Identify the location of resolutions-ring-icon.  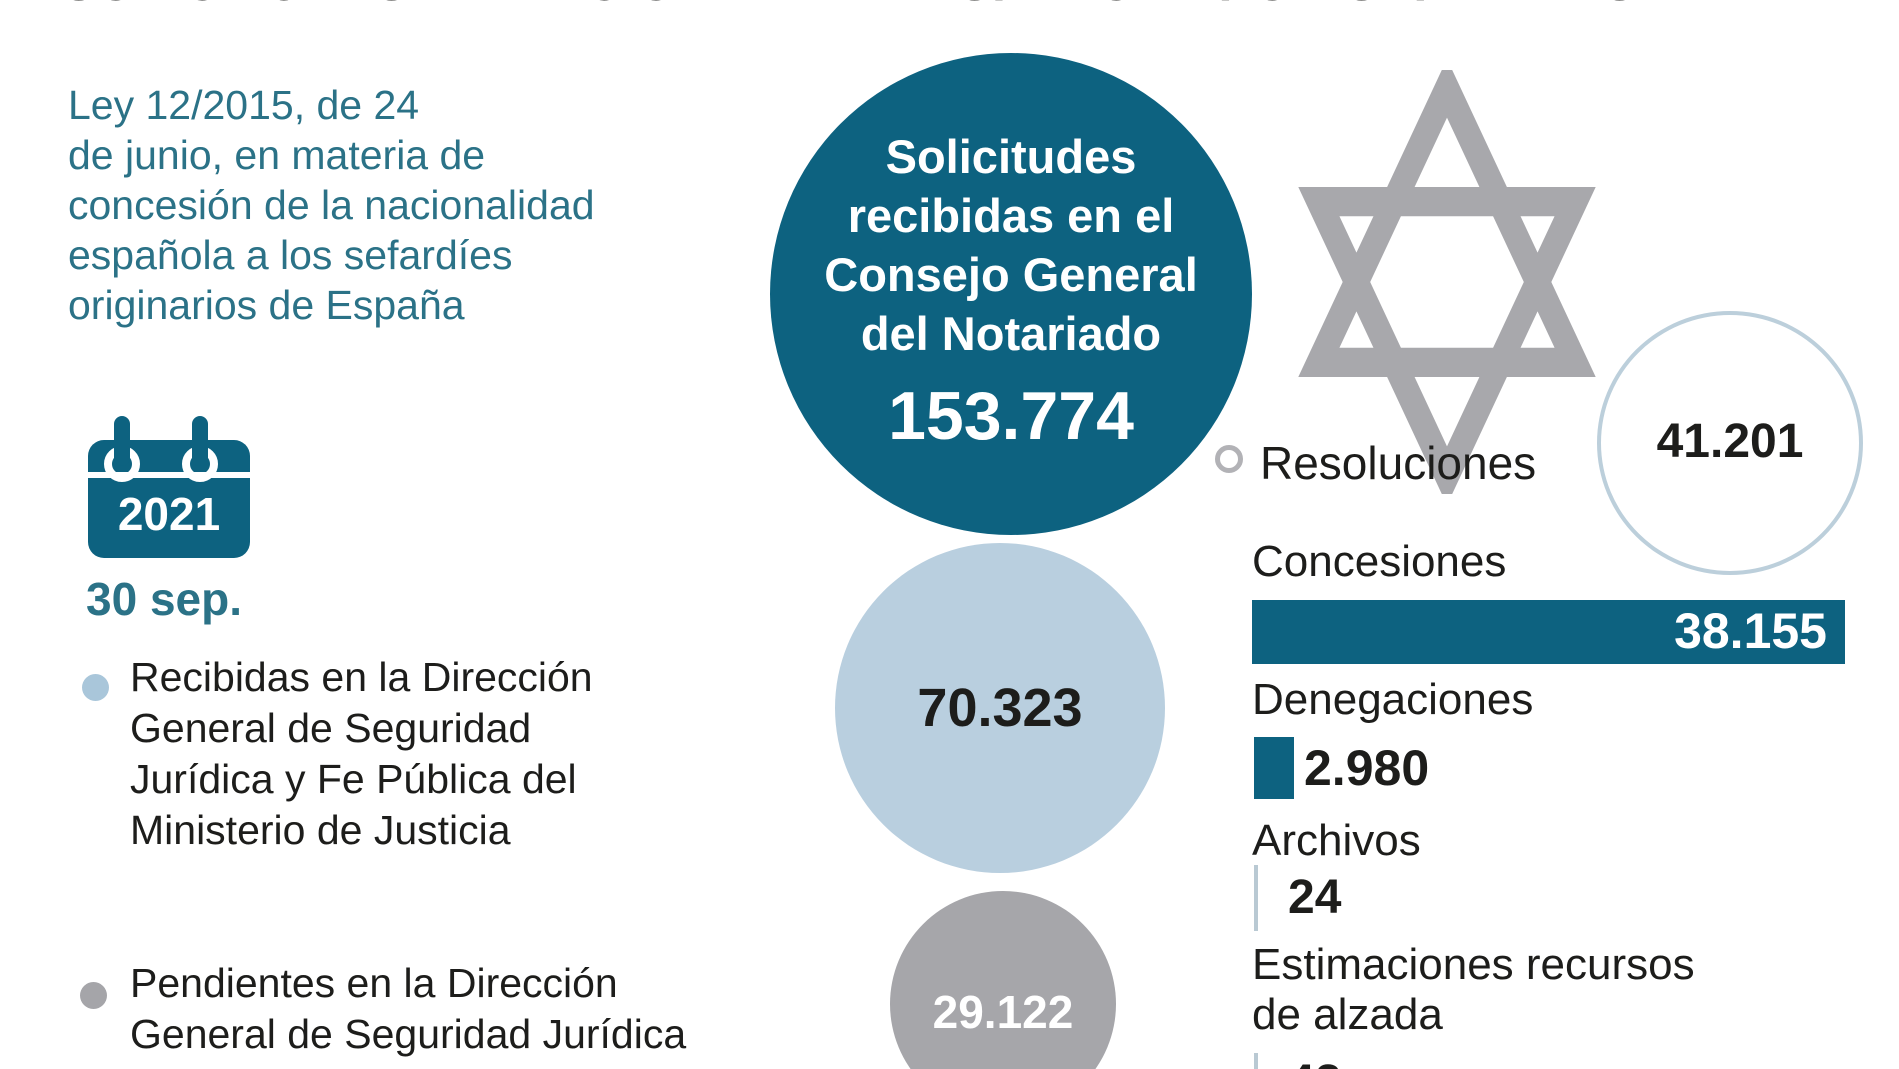
(1229, 459).